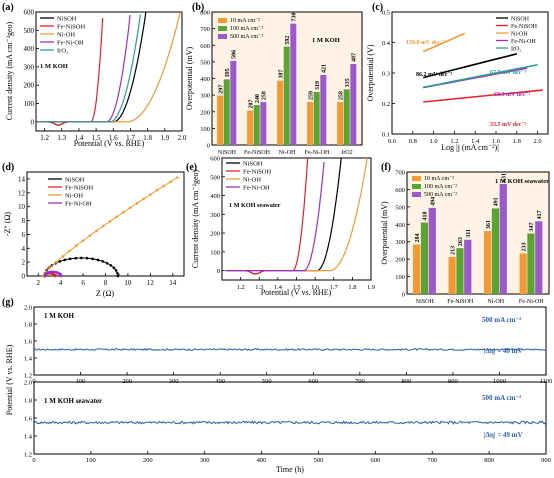  I want to click on y-tick-label: 12, so click(22, 193).